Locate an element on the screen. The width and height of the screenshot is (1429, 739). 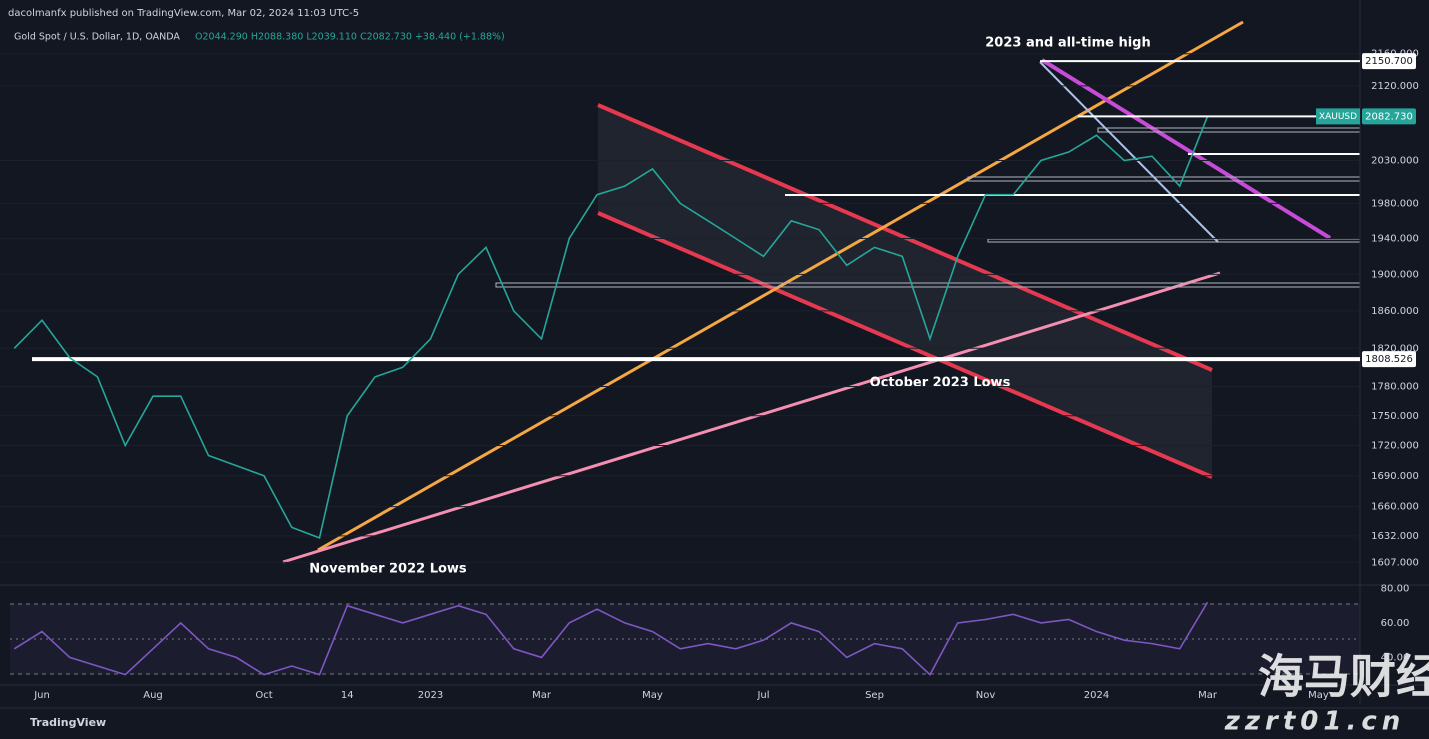
series-line is located at coordinates (611, 638).